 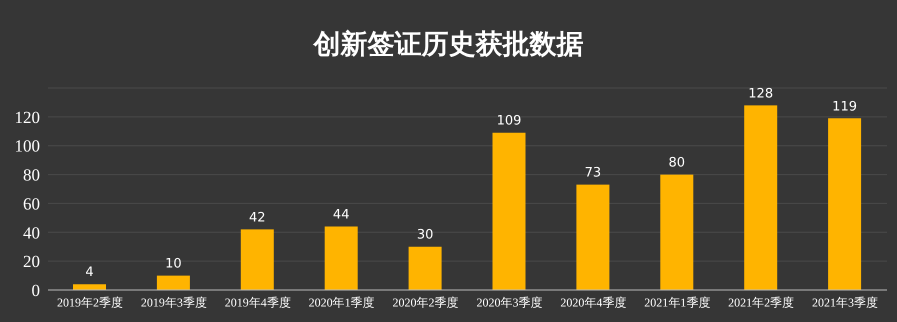 What do you see at coordinates (761, 94) in the screenshot?
I see `data-label: 128` at bounding box center [761, 94].